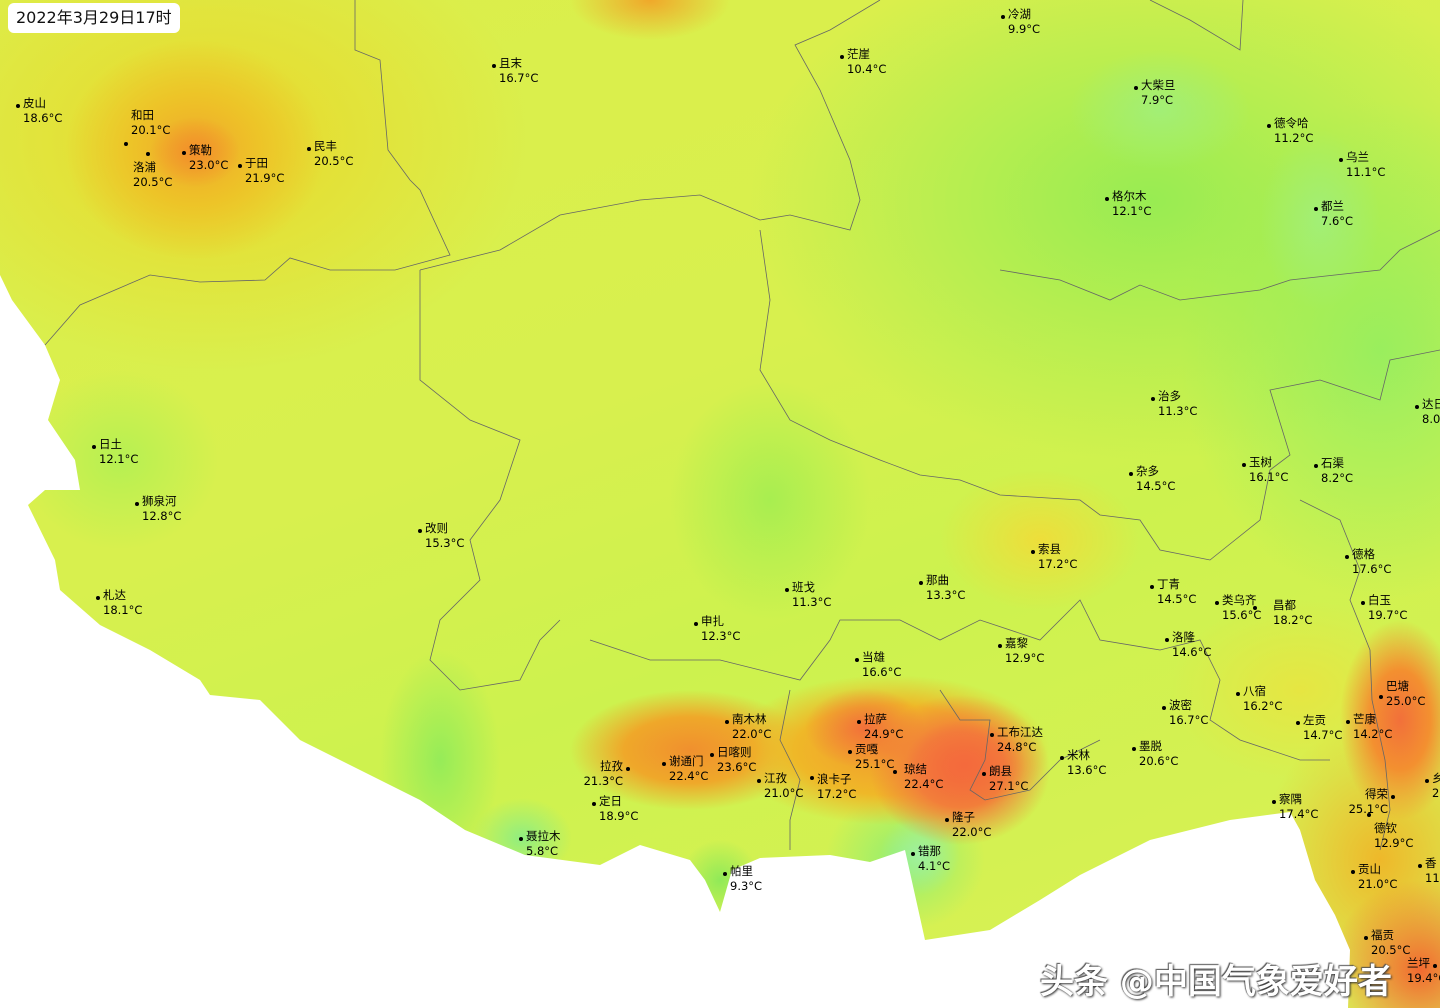  I want to click on station-label: 白玉 19.7°C, so click(1387, 608).